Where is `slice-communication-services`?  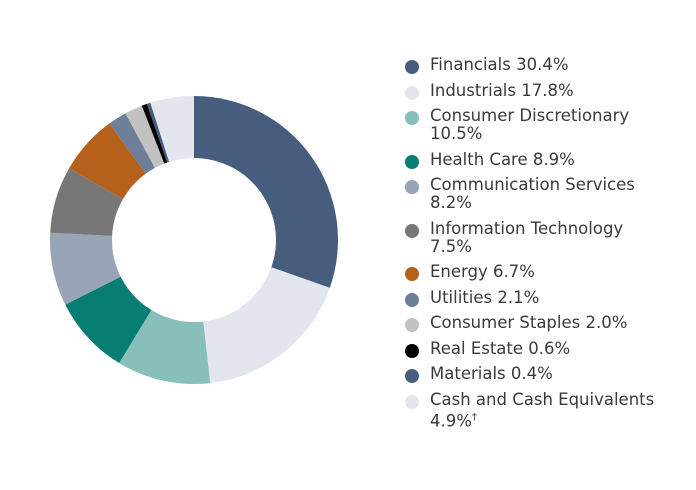
slice-communication-services is located at coordinates (85, 268).